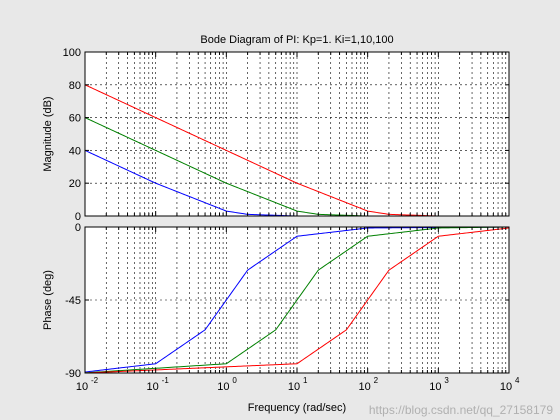  Describe the element at coordinates (75, 86) in the screenshot. I see `y-tick-label: 80` at that location.